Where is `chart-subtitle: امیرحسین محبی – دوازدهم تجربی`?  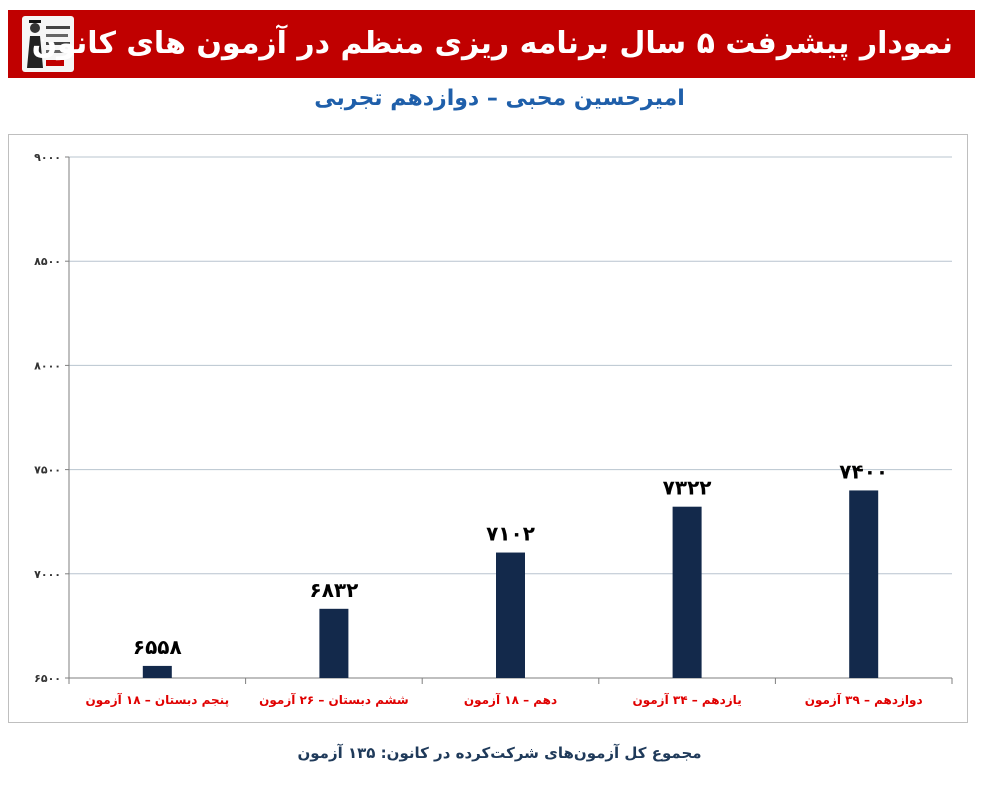
chart-subtitle: امیرحسین محبی – دوازدهم تجربی is located at coordinates (499, 98).